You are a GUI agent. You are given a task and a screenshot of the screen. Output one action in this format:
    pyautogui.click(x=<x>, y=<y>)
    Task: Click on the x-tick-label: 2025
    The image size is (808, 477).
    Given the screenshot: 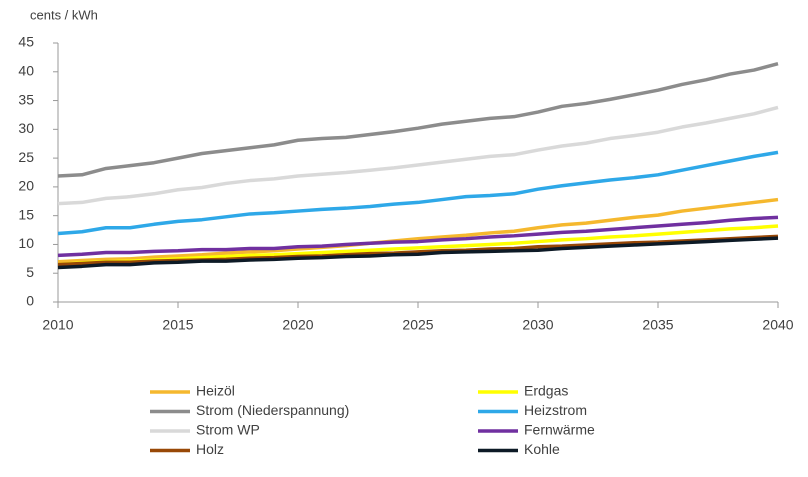 What is the action you would take?
    pyautogui.click(x=417, y=325)
    